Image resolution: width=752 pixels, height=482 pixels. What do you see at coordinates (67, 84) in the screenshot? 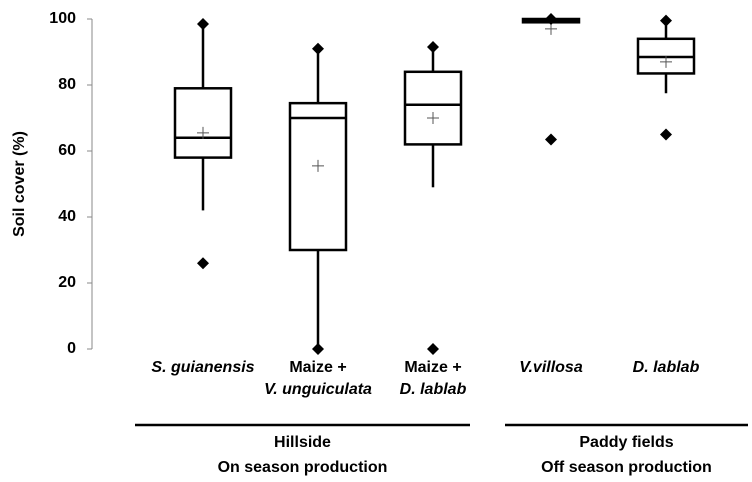
I see `y-tick-label: 80` at bounding box center [67, 84].